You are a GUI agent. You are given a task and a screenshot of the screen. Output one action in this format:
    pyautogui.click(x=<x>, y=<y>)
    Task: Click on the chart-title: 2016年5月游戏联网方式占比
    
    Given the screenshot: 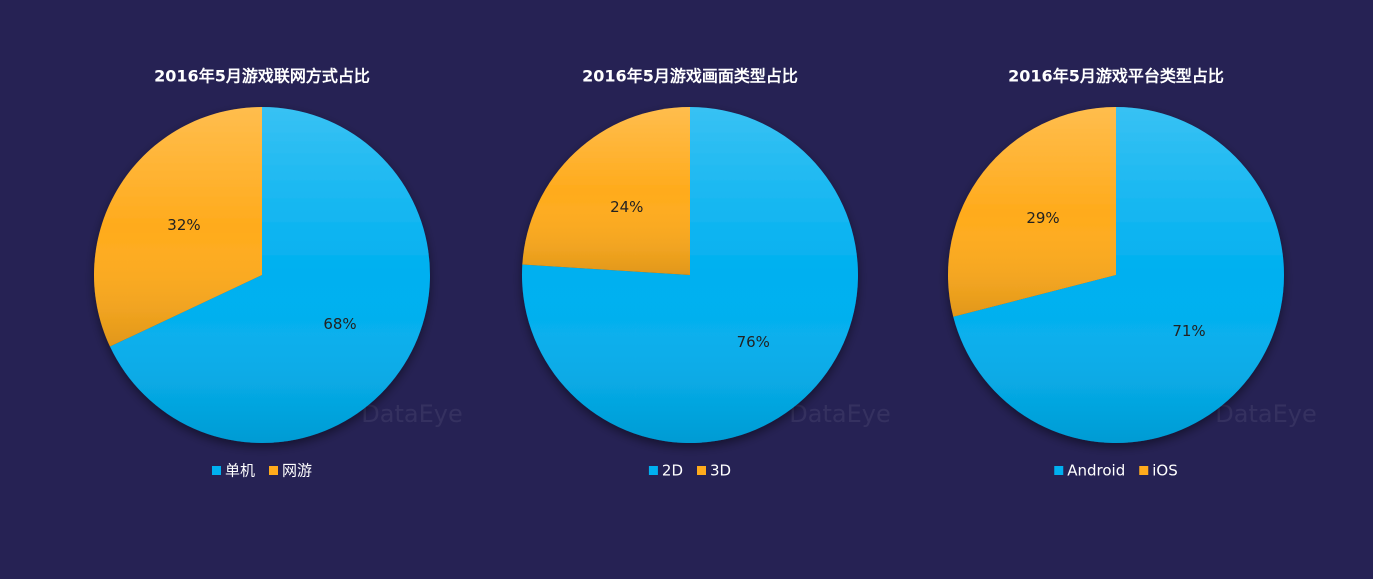 What is the action you would take?
    pyautogui.click(x=262, y=76)
    